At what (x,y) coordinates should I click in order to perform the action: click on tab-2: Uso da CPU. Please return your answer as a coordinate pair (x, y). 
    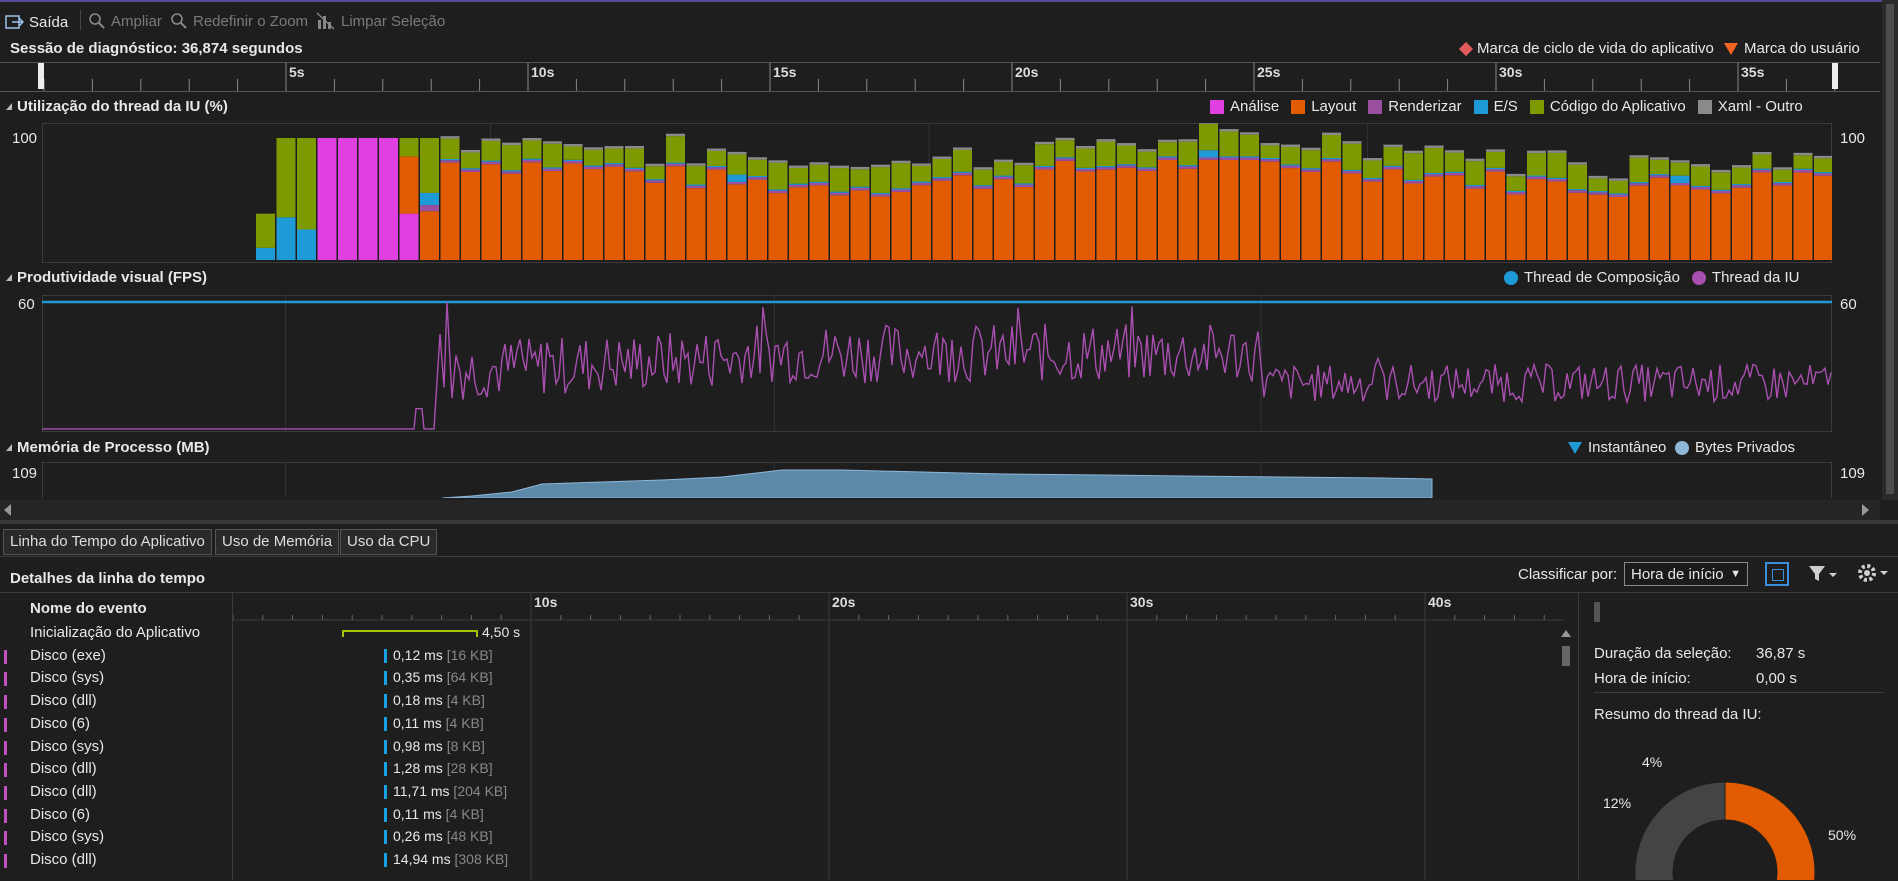
    Looking at the image, I should click on (389, 542).